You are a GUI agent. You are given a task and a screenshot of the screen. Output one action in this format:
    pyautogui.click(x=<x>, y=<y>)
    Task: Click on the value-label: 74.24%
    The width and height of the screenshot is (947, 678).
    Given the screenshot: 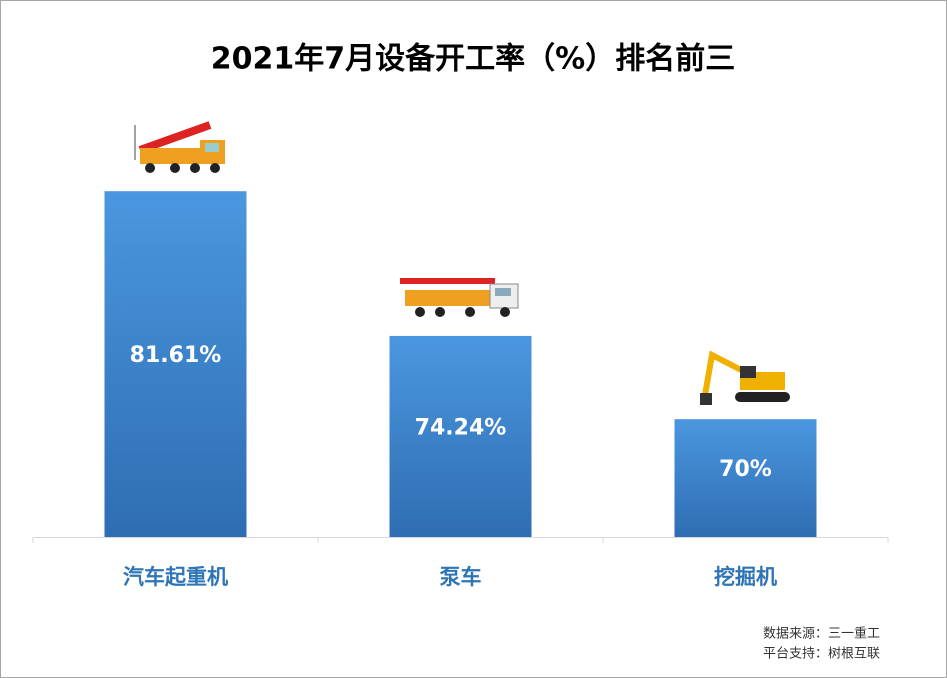 What is the action you would take?
    pyautogui.click(x=461, y=427)
    